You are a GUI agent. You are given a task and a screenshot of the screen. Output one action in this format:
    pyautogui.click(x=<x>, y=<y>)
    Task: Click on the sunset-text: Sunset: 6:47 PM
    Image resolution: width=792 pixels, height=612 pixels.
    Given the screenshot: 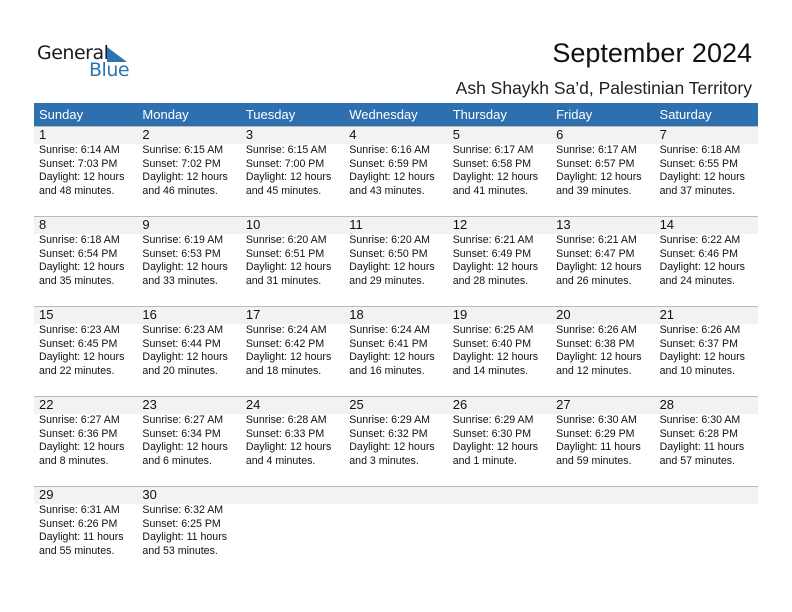 What is the action you would take?
    pyautogui.click(x=595, y=253)
    